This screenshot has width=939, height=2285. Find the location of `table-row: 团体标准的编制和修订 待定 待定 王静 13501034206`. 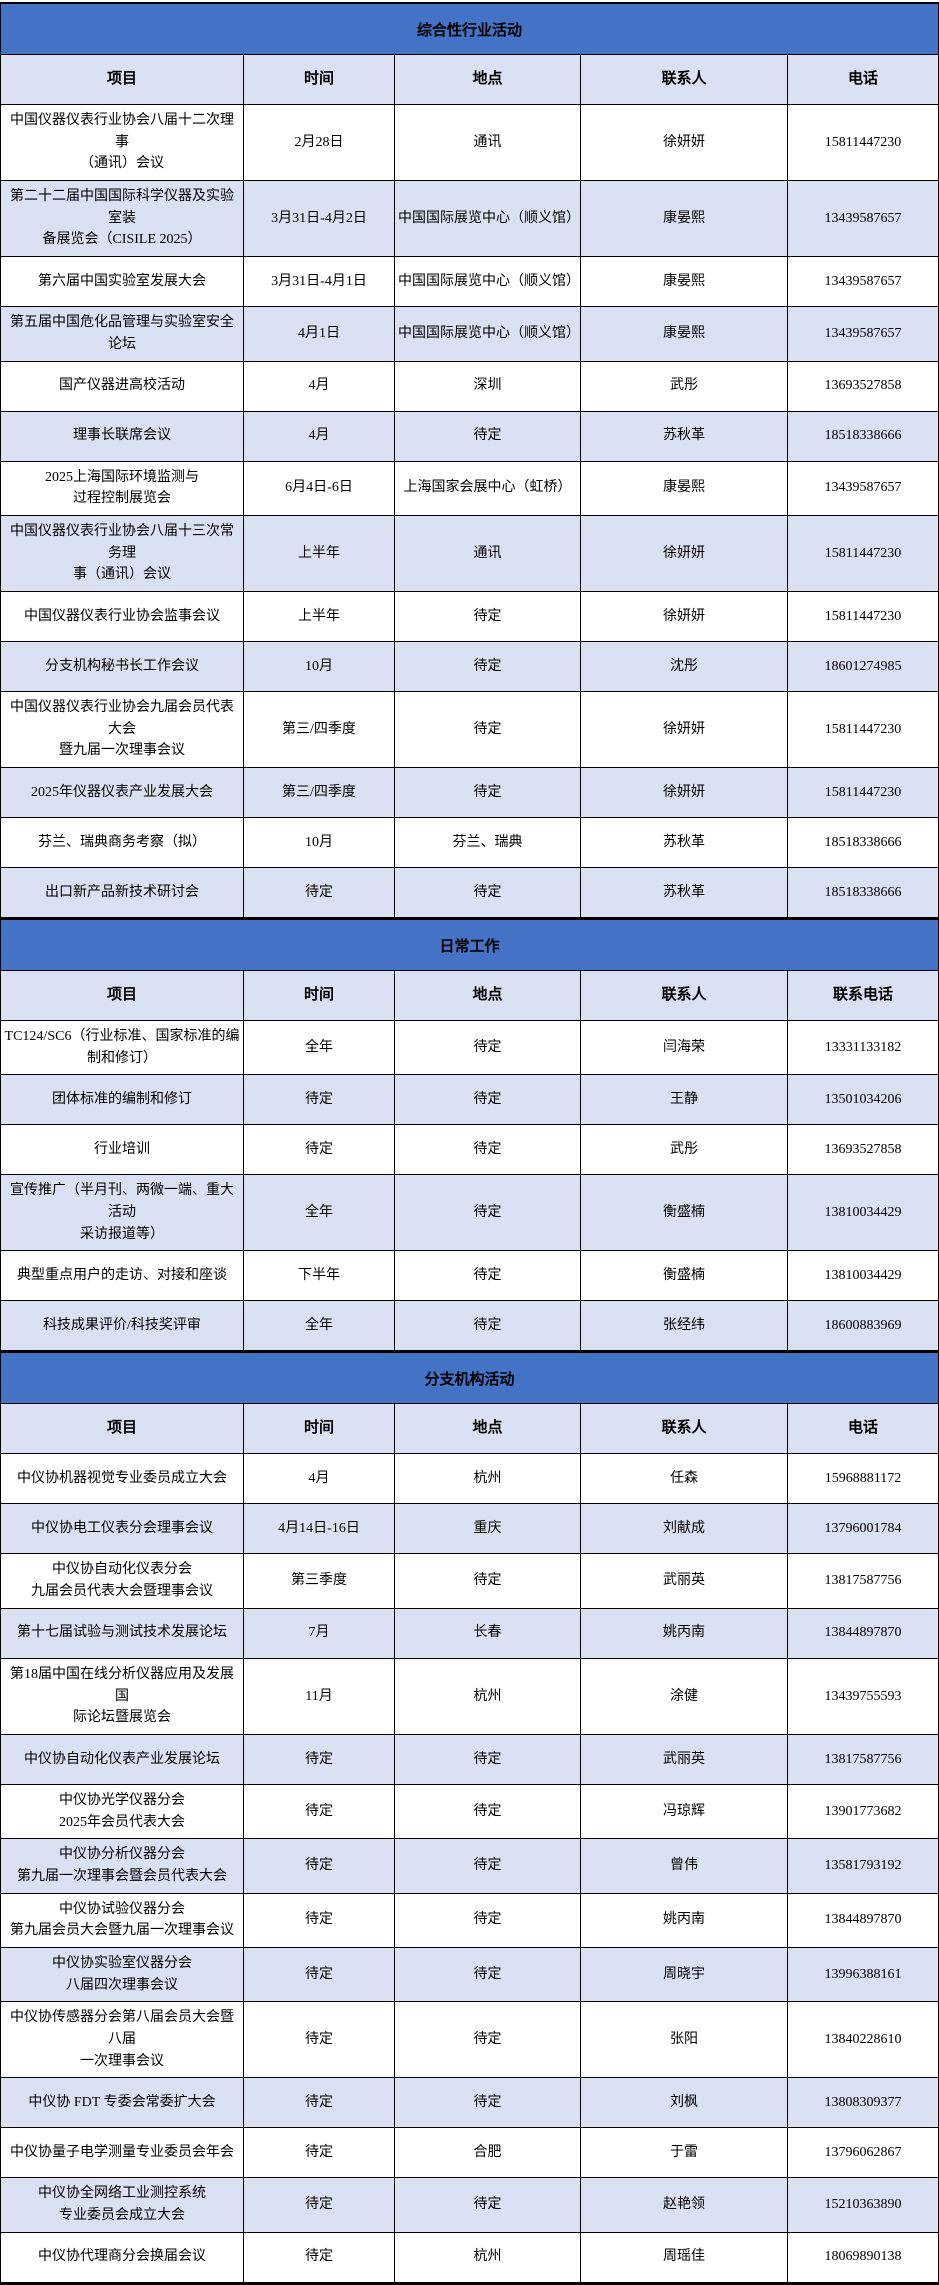

table-row: 团体标准的编制和修订 待定 待定 王静 13501034206 is located at coordinates (469, 1100).